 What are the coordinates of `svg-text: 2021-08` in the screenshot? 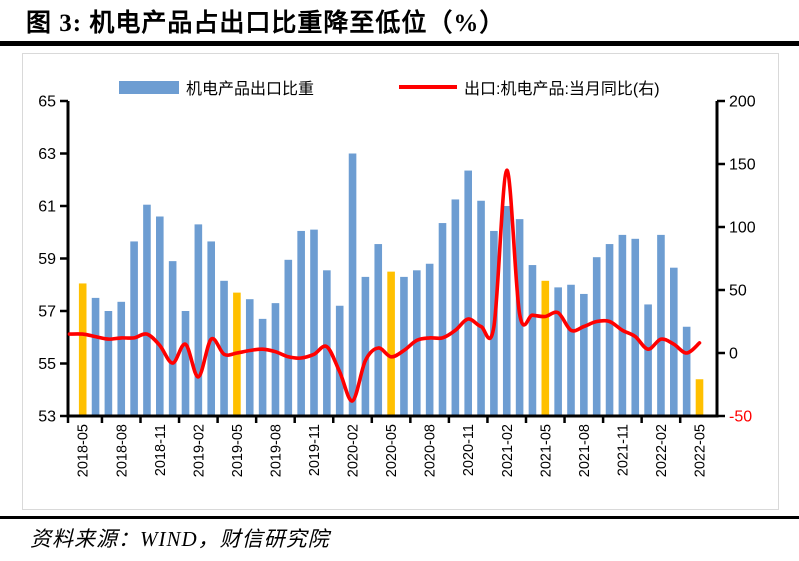 It's located at (585, 450).